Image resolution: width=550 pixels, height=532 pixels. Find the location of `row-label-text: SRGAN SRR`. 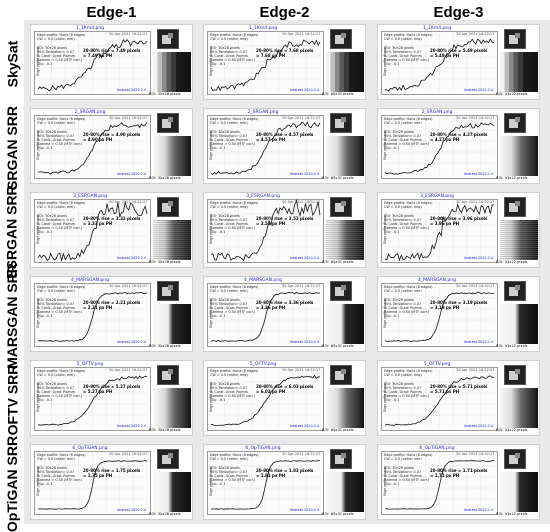

row-label-text: SRGAN SRR is located at coordinates (12, 148).